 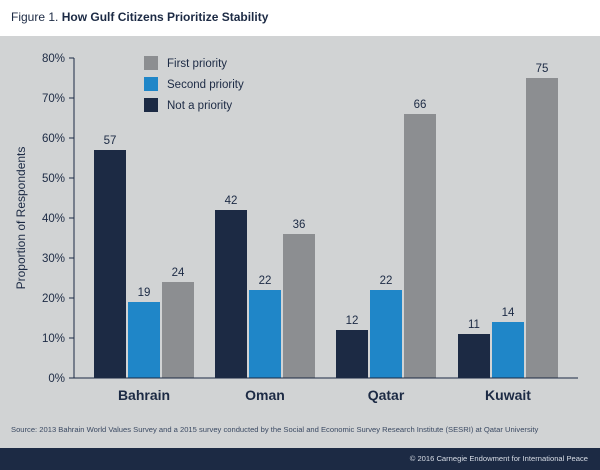 I want to click on x-category-label: Bahrain, so click(x=144, y=395).